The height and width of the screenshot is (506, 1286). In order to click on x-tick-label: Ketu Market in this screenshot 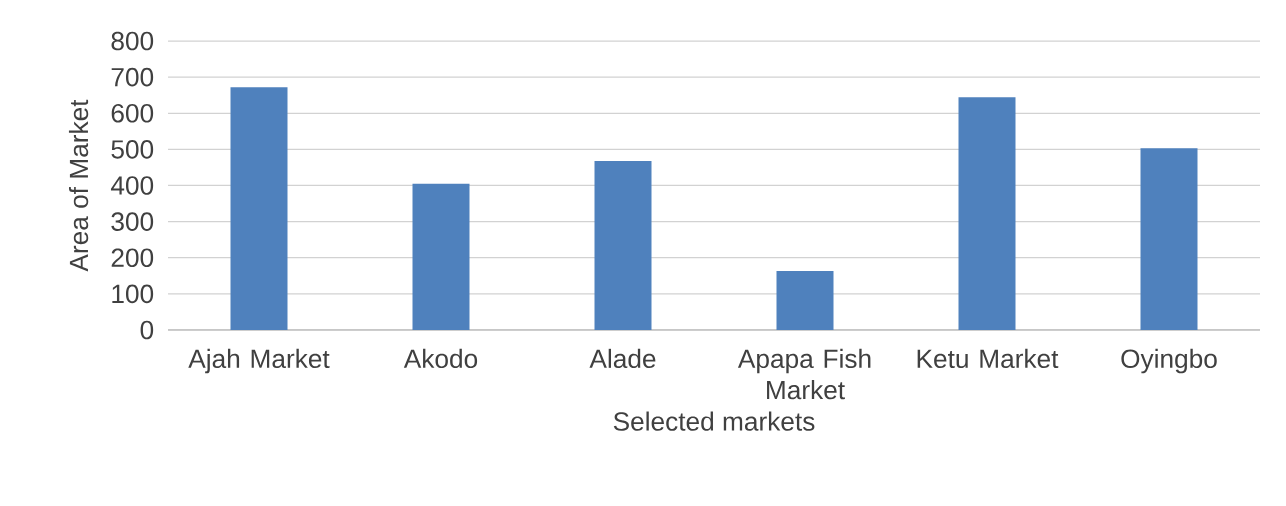, I will do `click(988, 358)`.